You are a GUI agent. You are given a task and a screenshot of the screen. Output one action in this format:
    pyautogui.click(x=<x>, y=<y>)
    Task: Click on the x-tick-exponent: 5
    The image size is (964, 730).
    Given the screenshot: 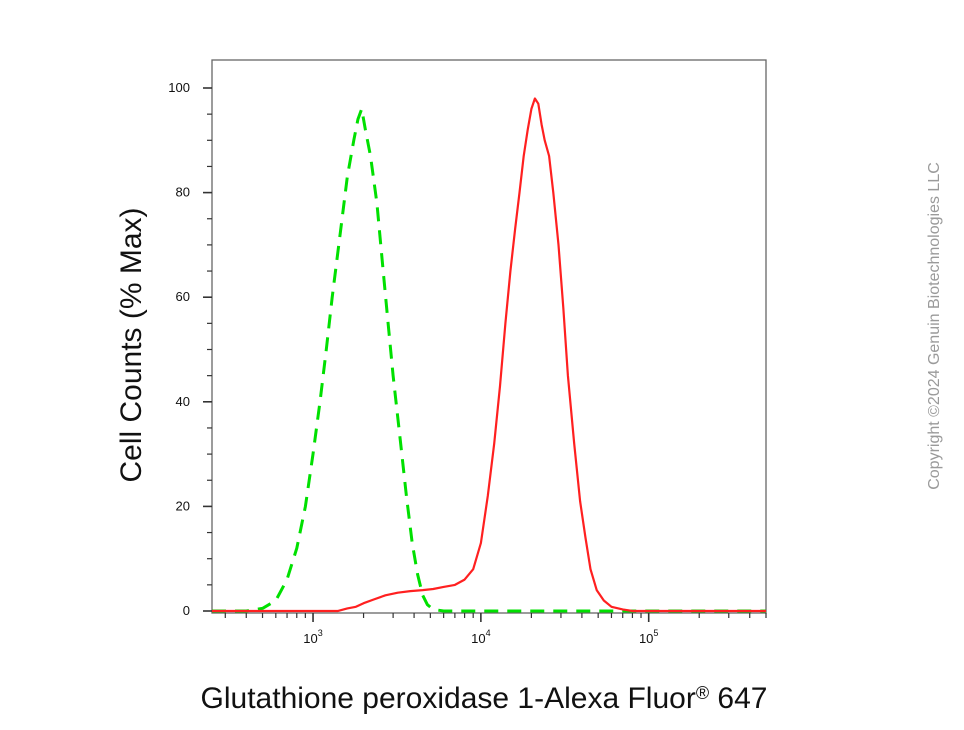 What is the action you would take?
    pyautogui.click(x=655, y=633)
    